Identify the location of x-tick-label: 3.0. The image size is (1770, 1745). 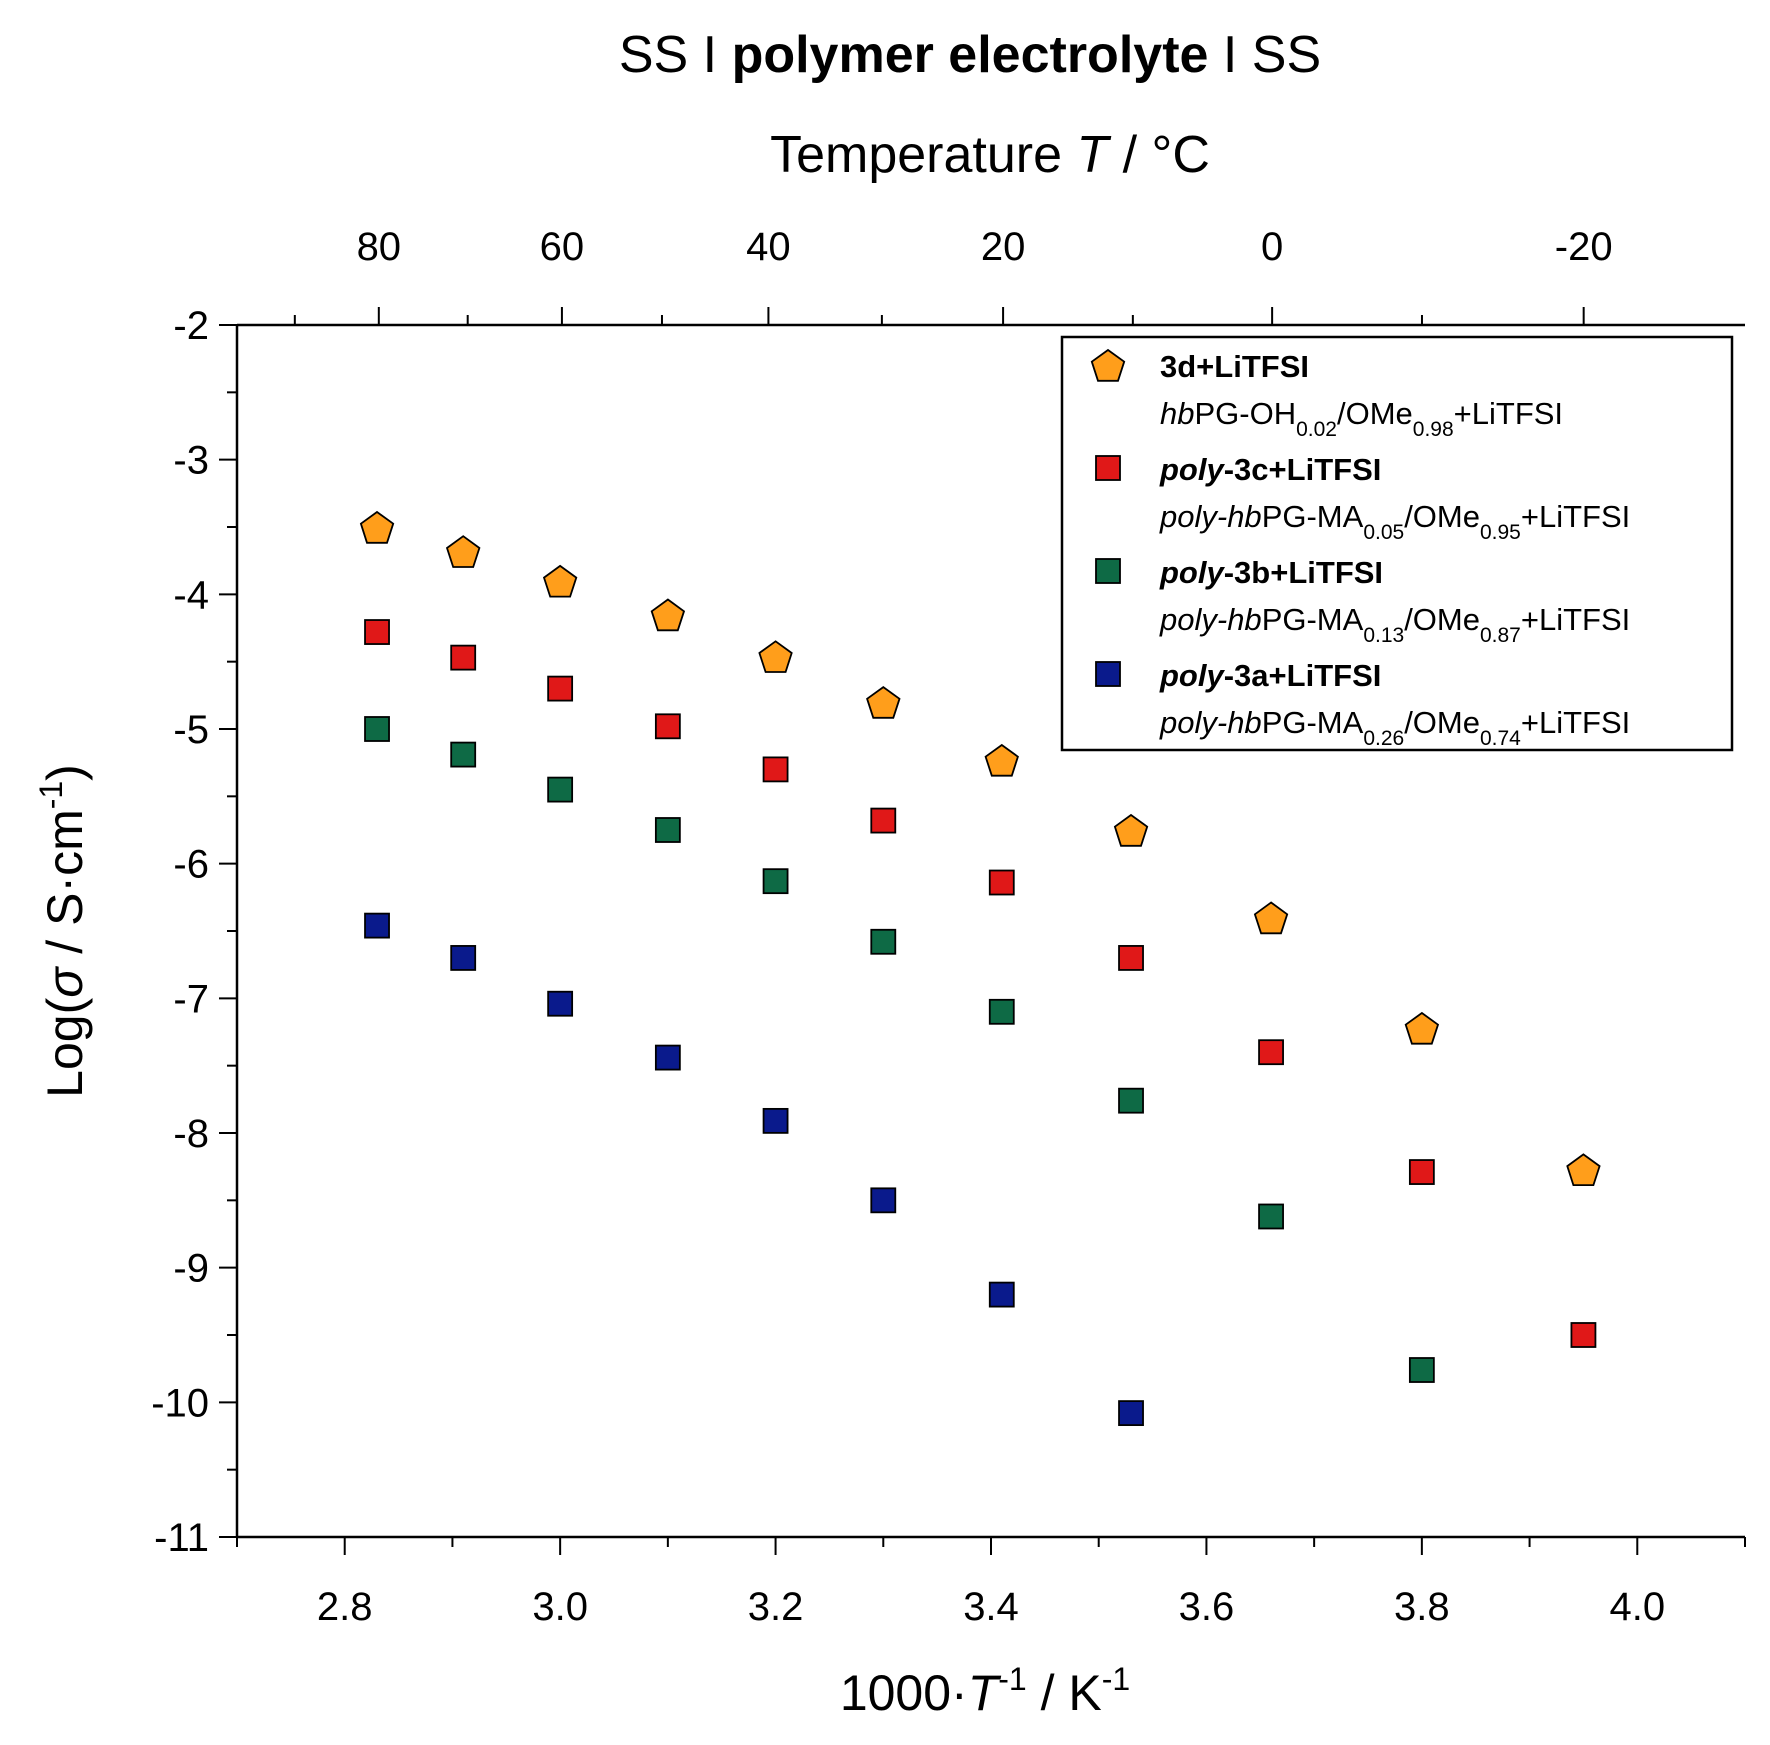
(560, 1607).